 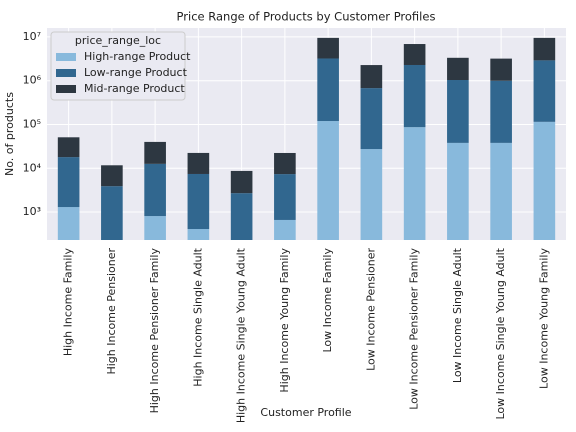 I want to click on y-tick-label: 10⁶, so click(x=32, y=80).